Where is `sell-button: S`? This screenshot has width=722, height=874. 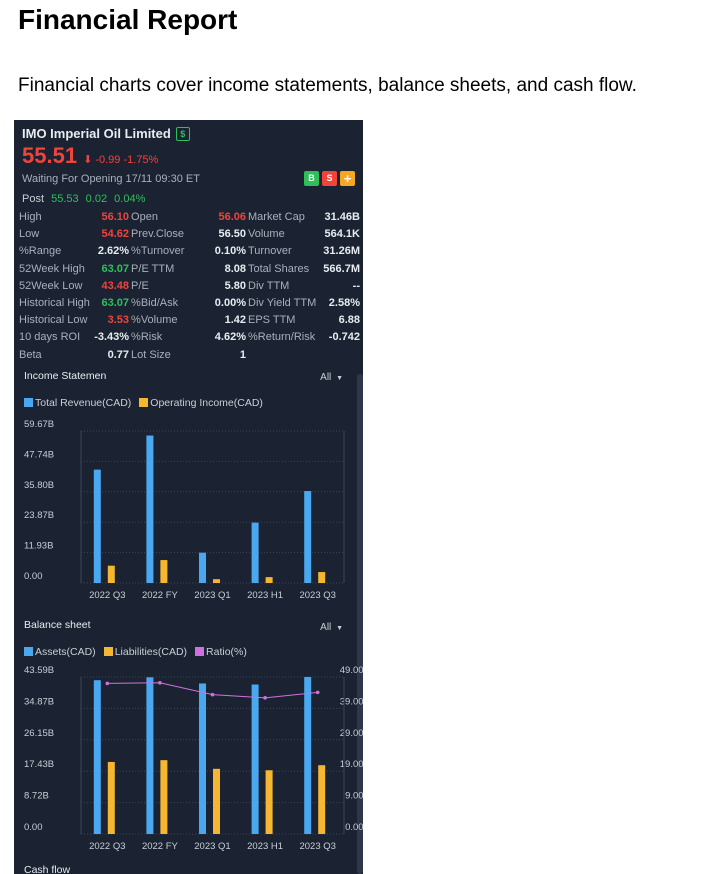
sell-button: S is located at coordinates (329, 178).